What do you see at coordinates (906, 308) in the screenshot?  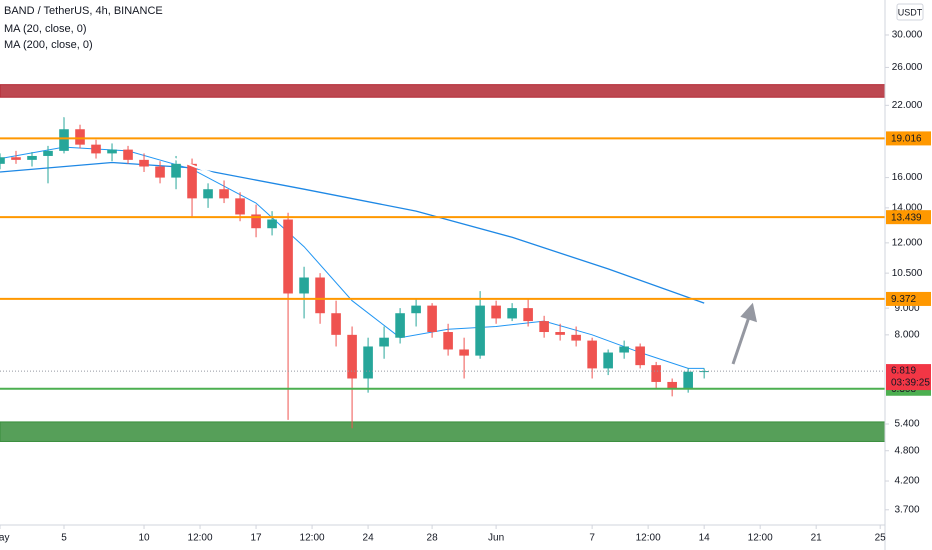 I see `y-tick-label: 9.000` at bounding box center [906, 308].